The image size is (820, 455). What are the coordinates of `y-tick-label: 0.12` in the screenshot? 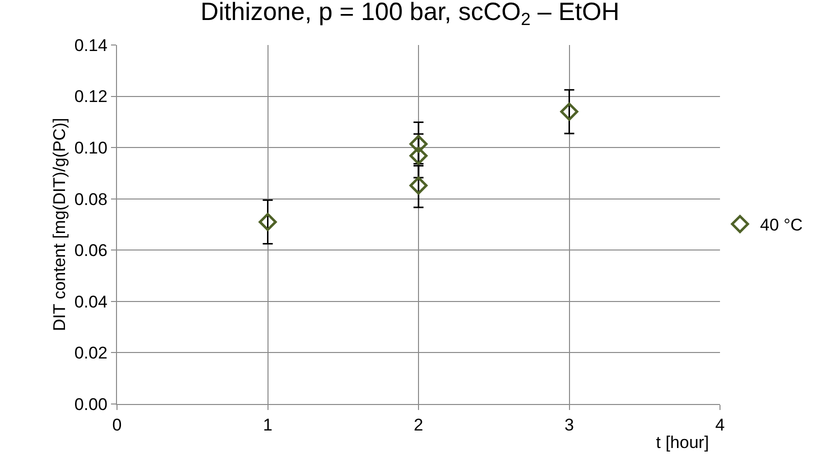 It's located at (91, 96).